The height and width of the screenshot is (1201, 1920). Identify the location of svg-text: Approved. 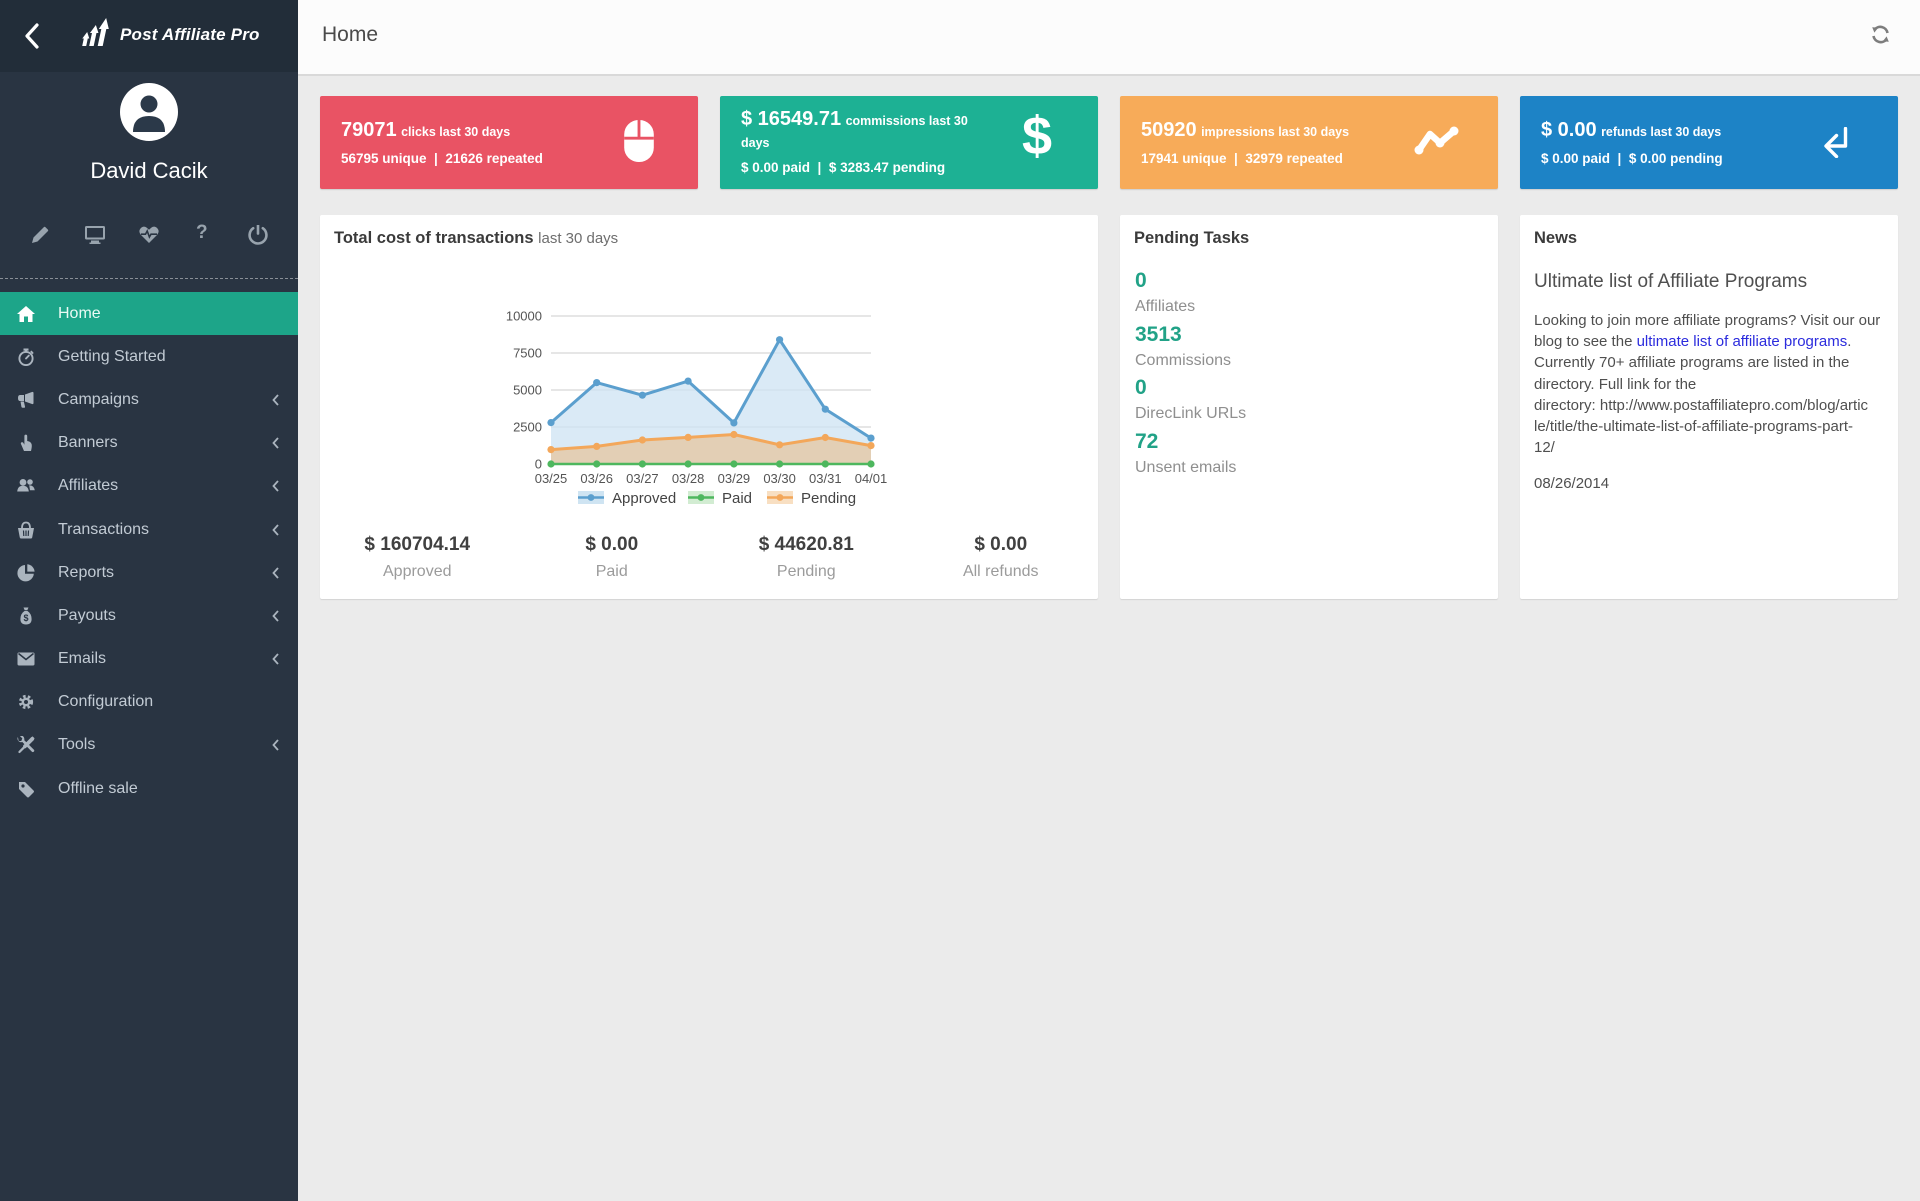
(644, 498).